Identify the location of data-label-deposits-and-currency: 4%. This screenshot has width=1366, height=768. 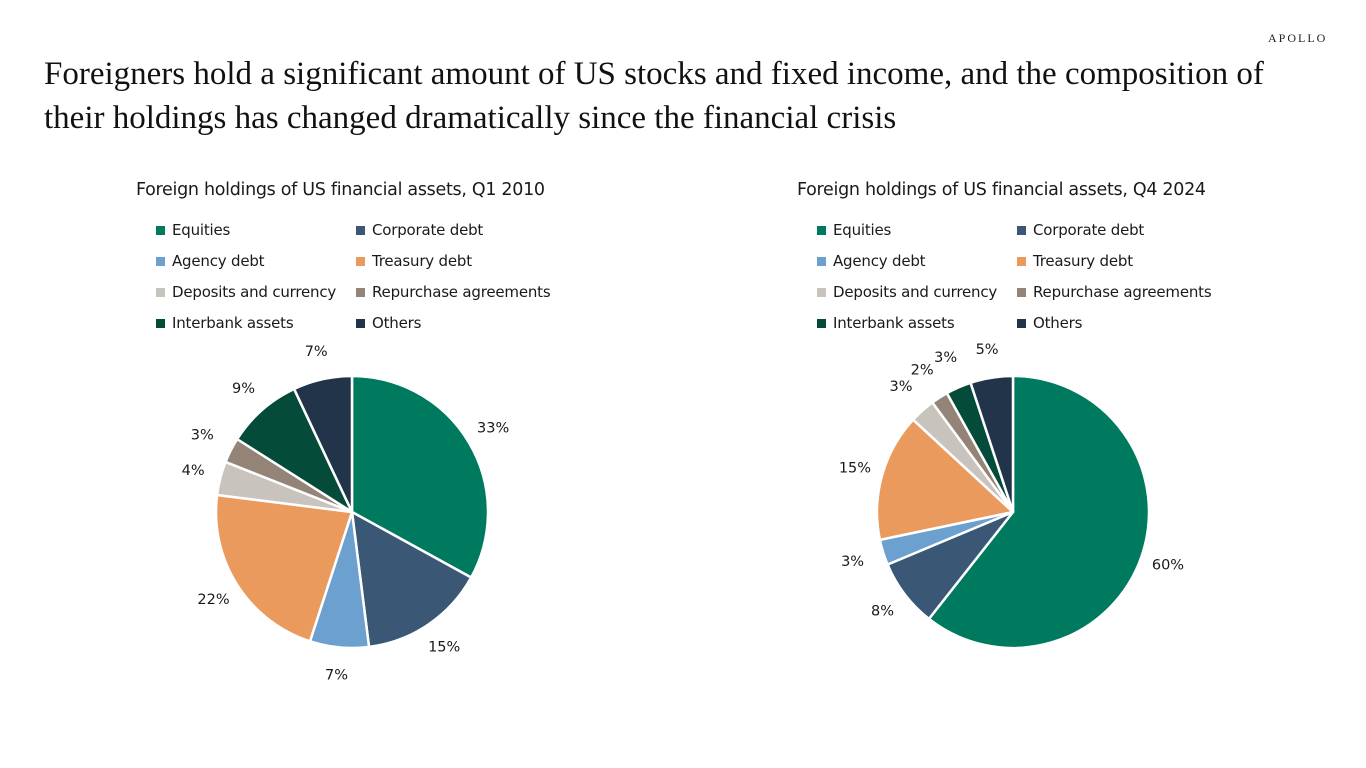
(193, 471).